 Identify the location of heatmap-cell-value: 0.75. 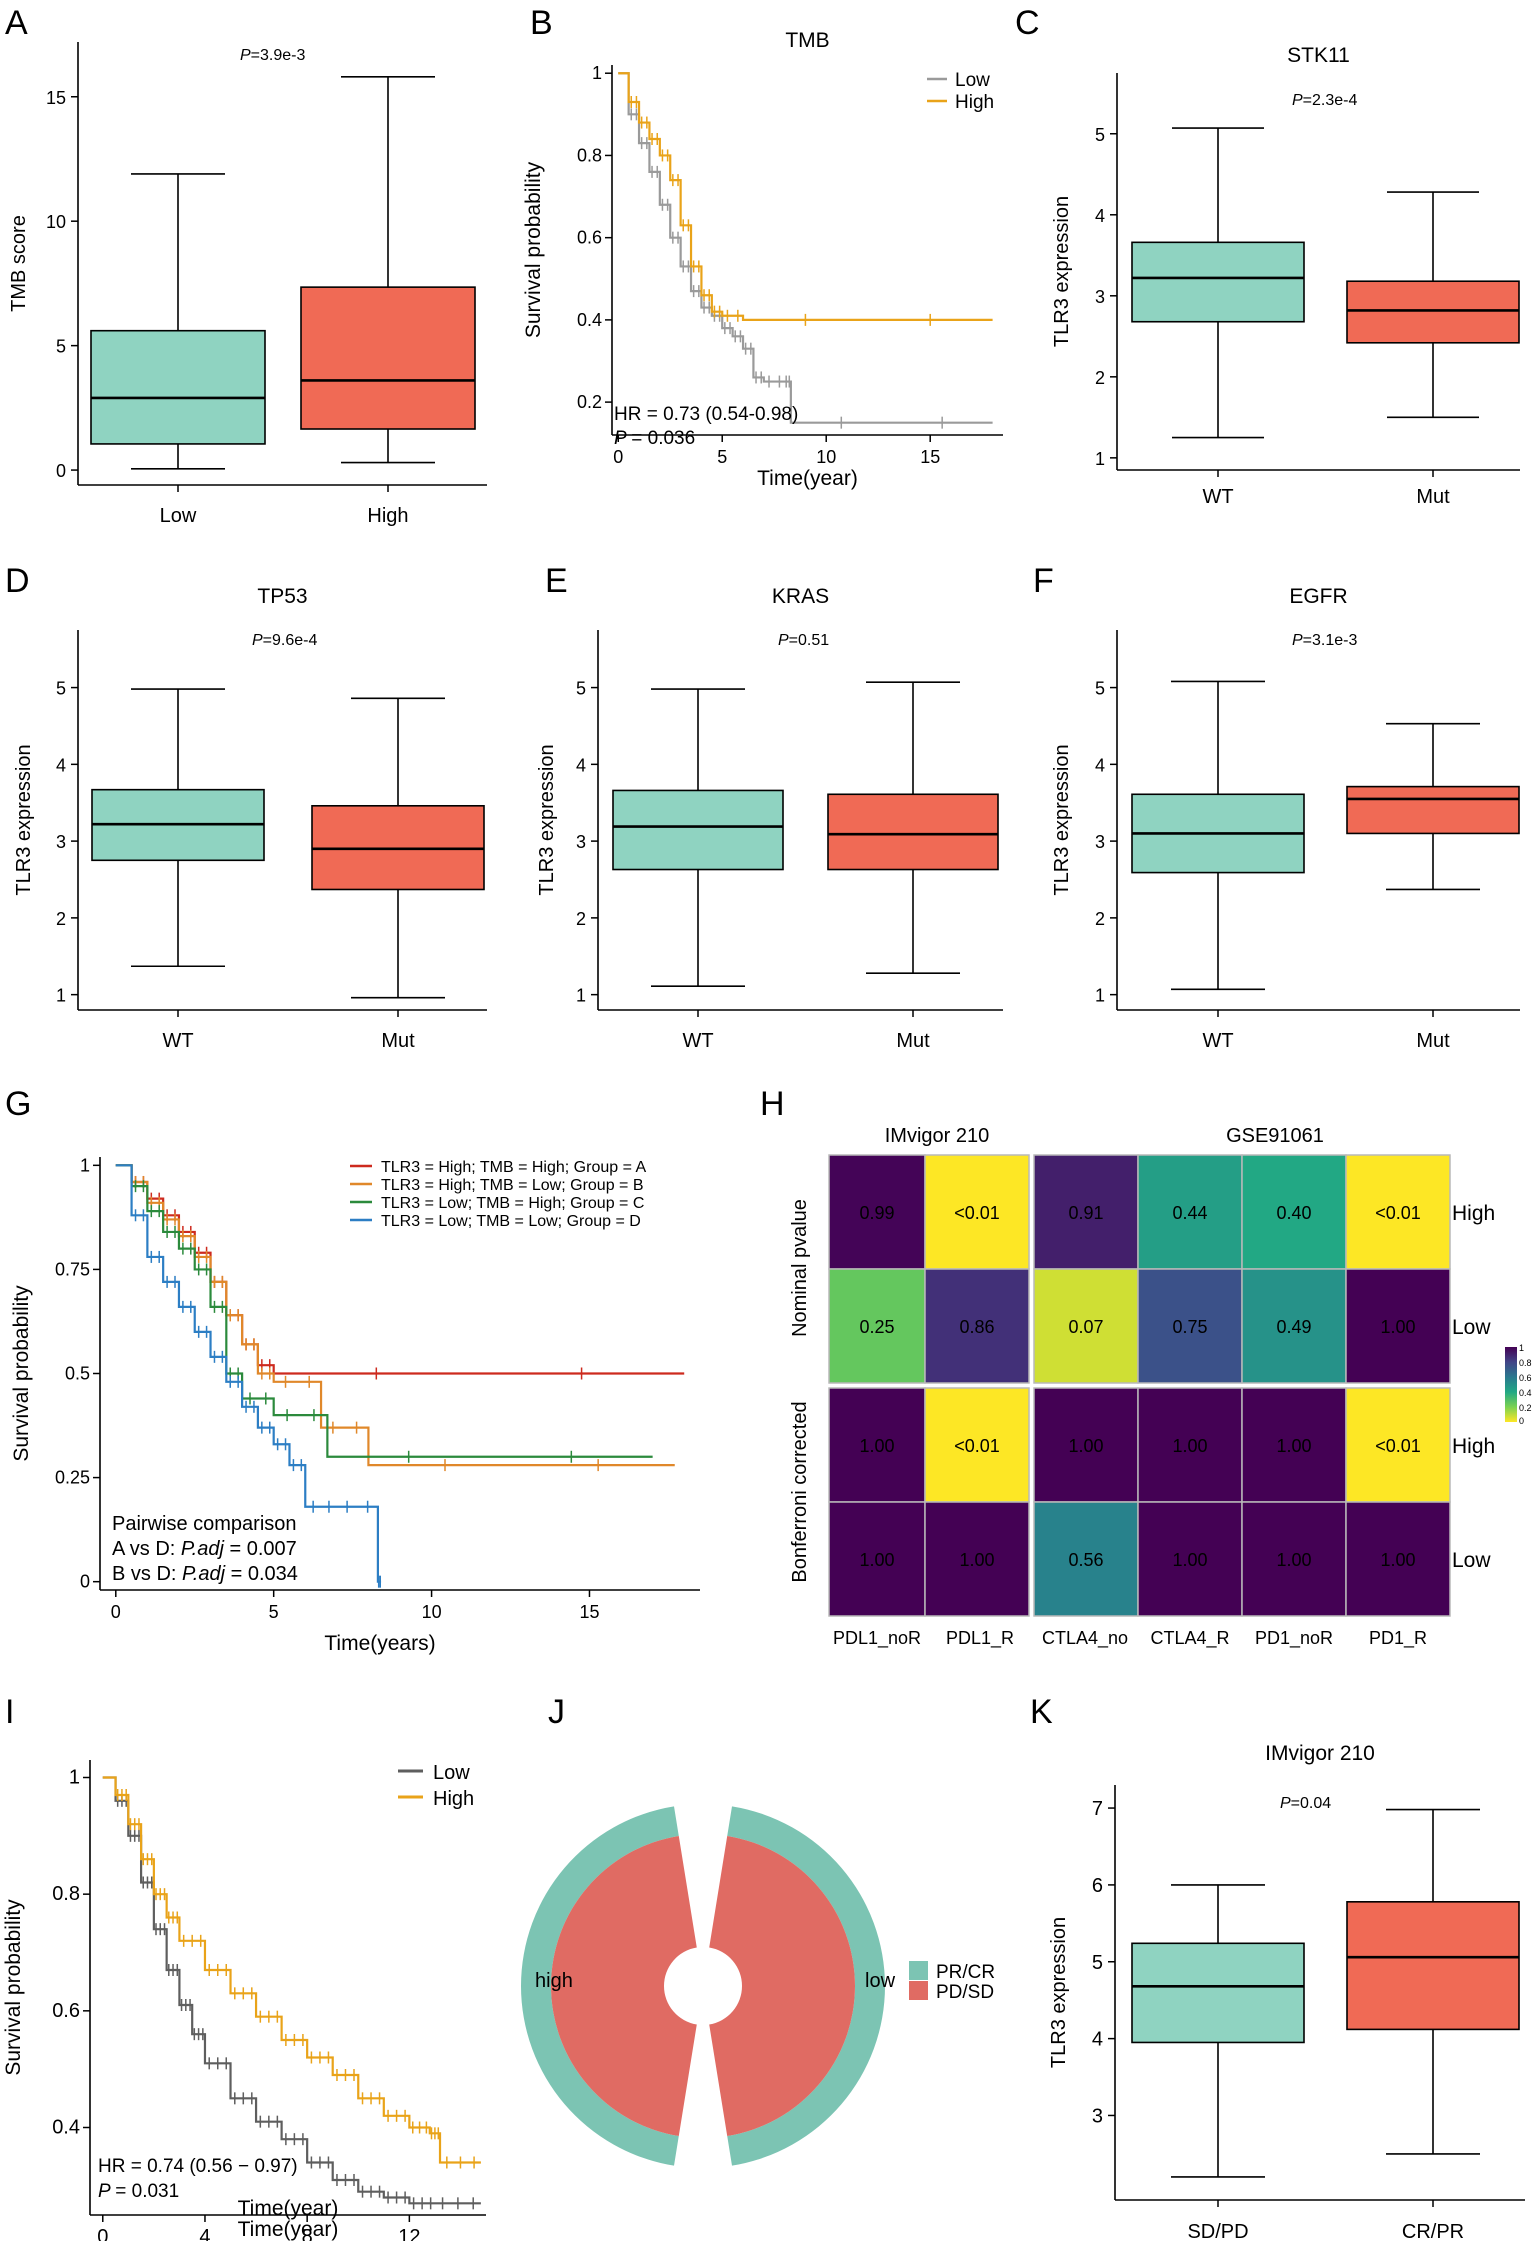
(1189, 1327).